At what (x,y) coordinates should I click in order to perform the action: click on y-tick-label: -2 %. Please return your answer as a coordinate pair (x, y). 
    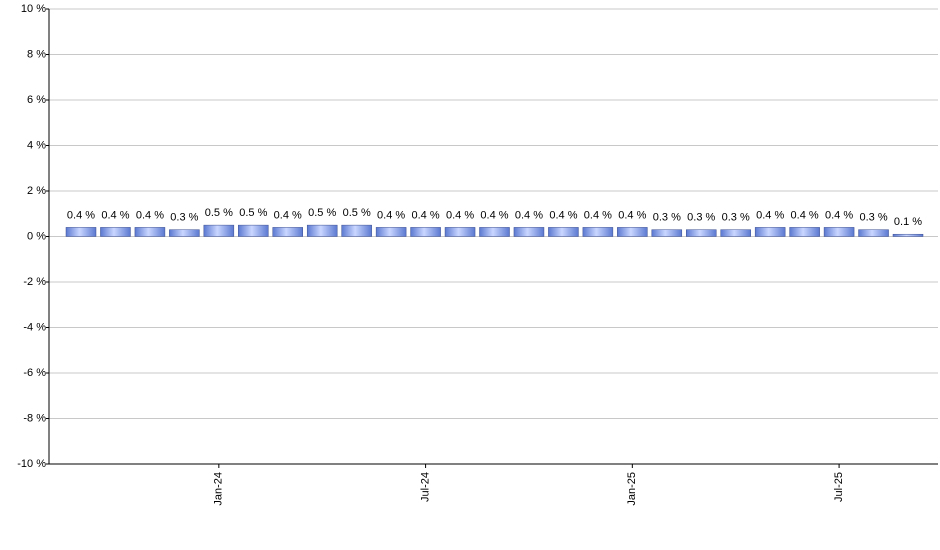
    Looking at the image, I should click on (34, 282).